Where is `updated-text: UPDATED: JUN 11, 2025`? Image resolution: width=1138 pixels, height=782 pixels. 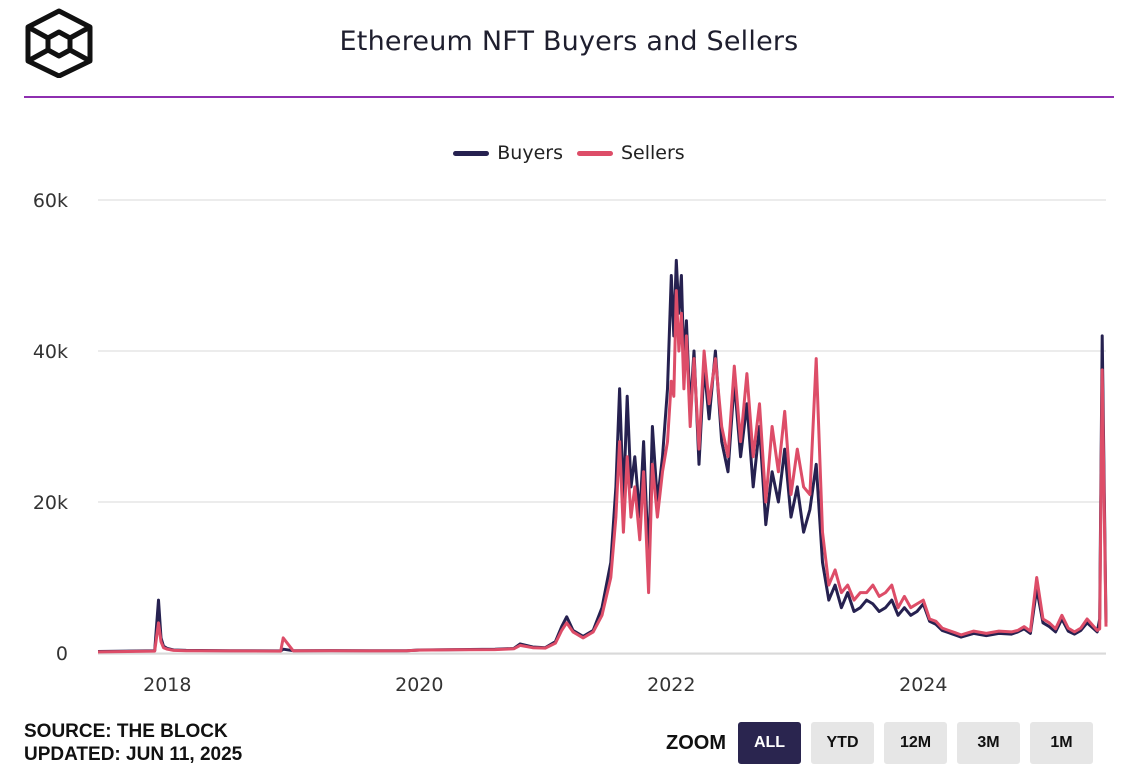 updated-text: UPDATED: JUN 11, 2025 is located at coordinates (133, 754).